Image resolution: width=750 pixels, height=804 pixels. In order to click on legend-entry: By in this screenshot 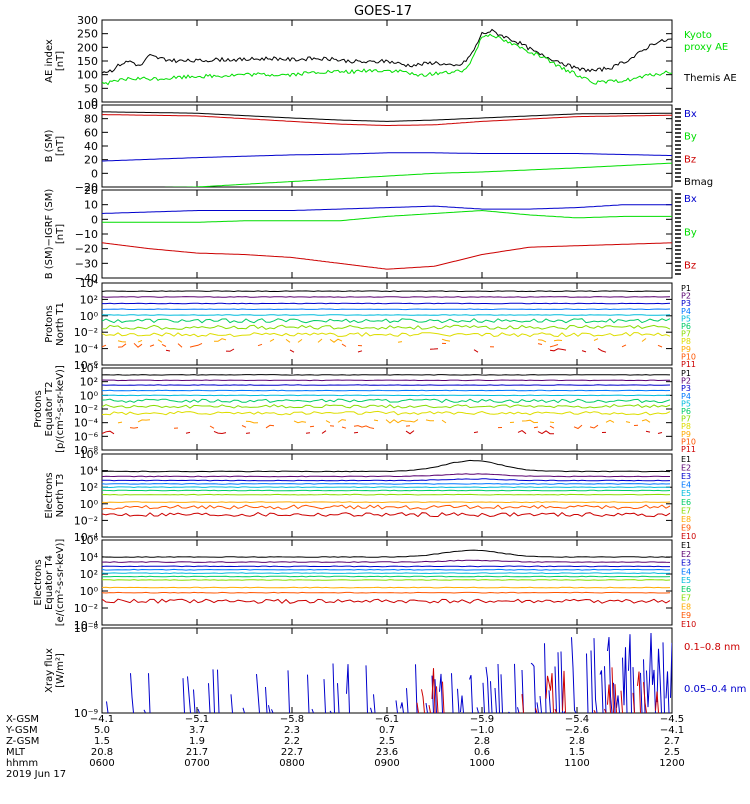, I will do `click(690, 137)`.